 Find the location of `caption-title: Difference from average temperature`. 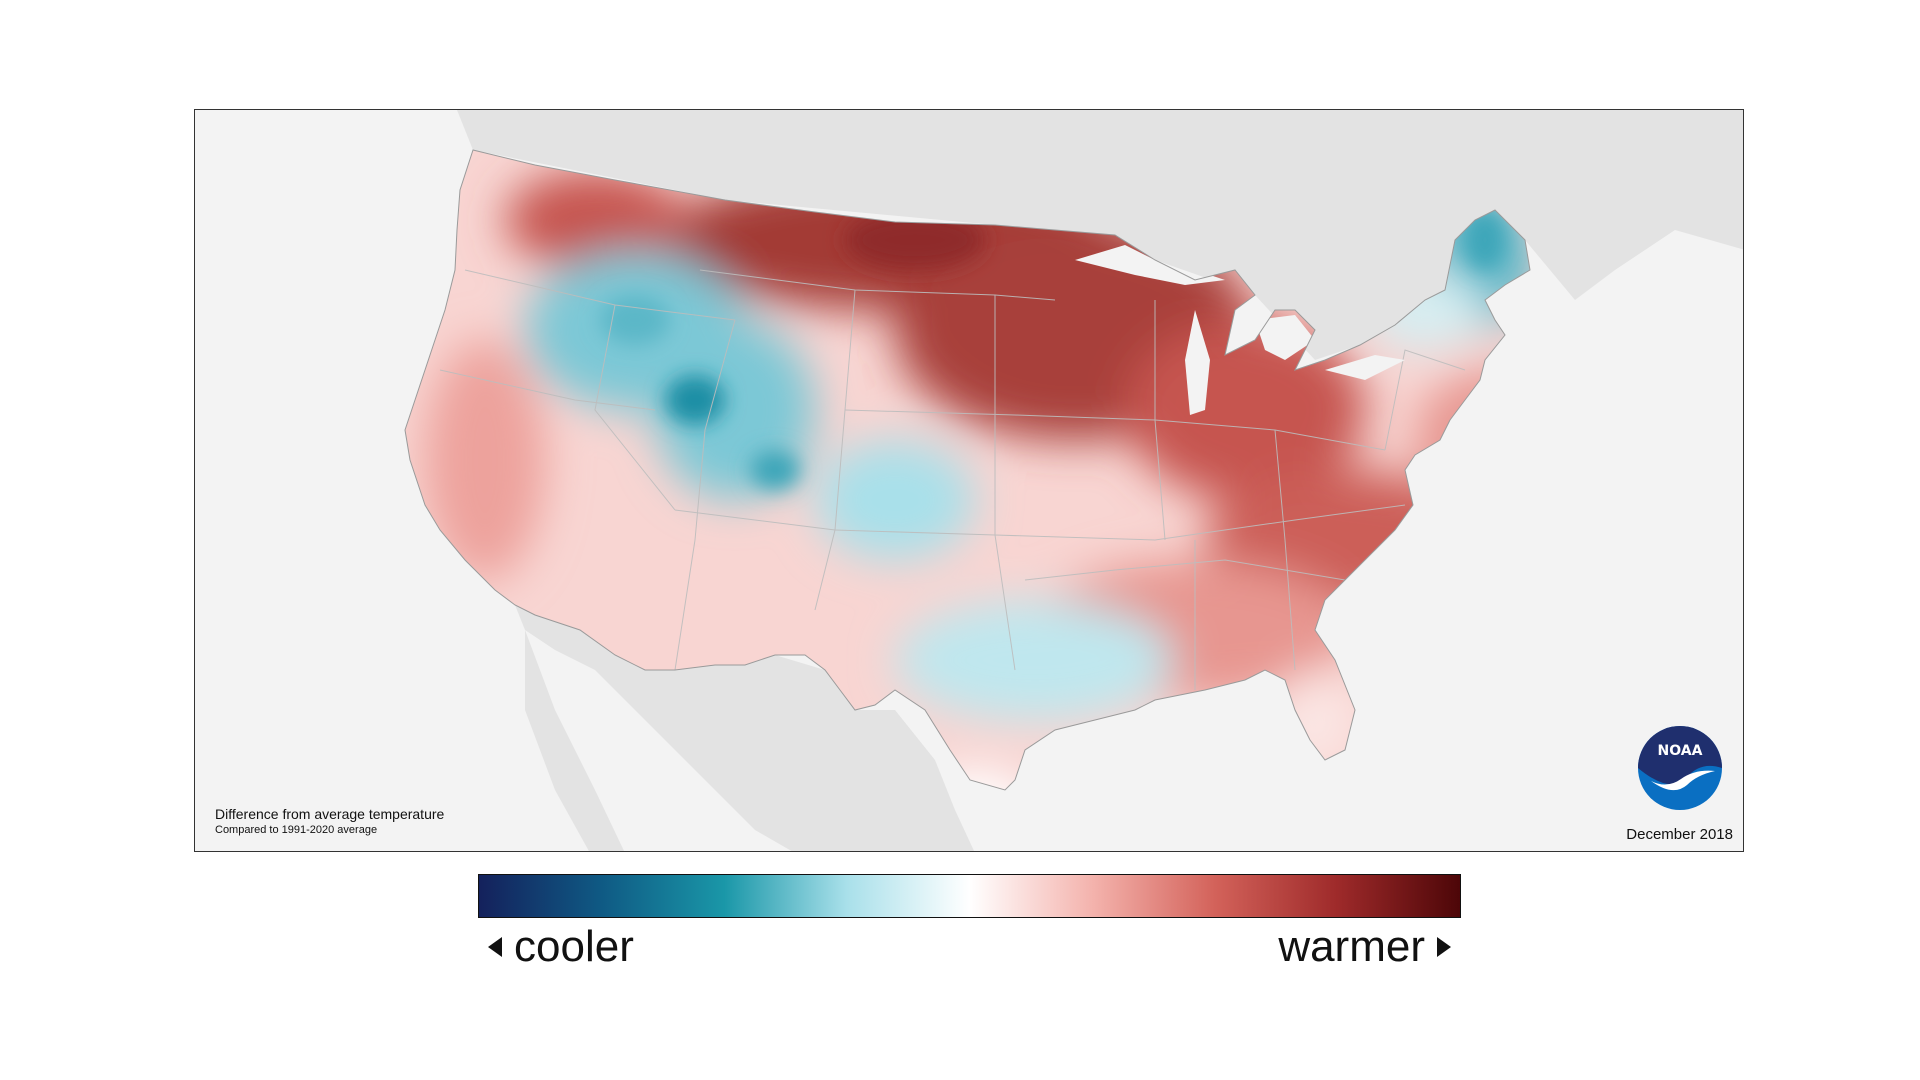

caption-title: Difference from average temperature is located at coordinates (330, 814).